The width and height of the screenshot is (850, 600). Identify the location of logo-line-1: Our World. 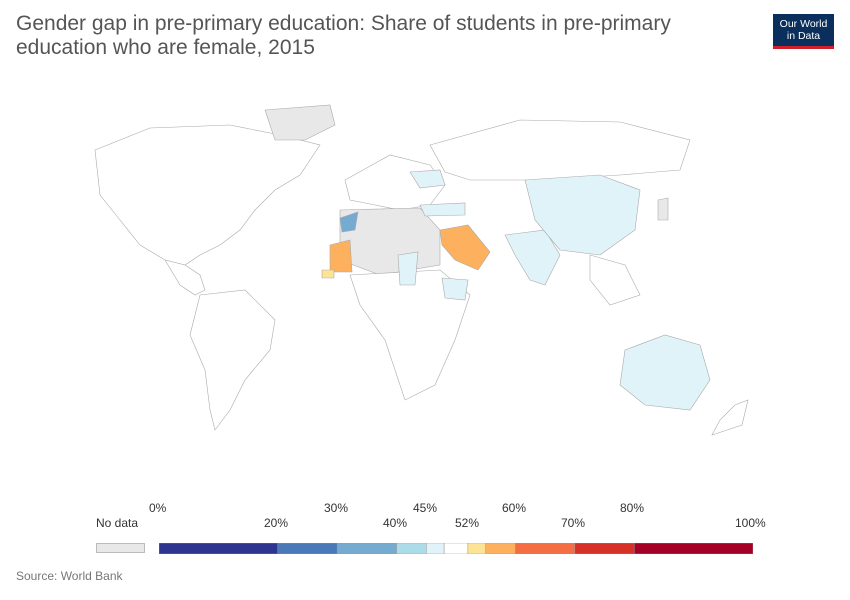
(803, 24).